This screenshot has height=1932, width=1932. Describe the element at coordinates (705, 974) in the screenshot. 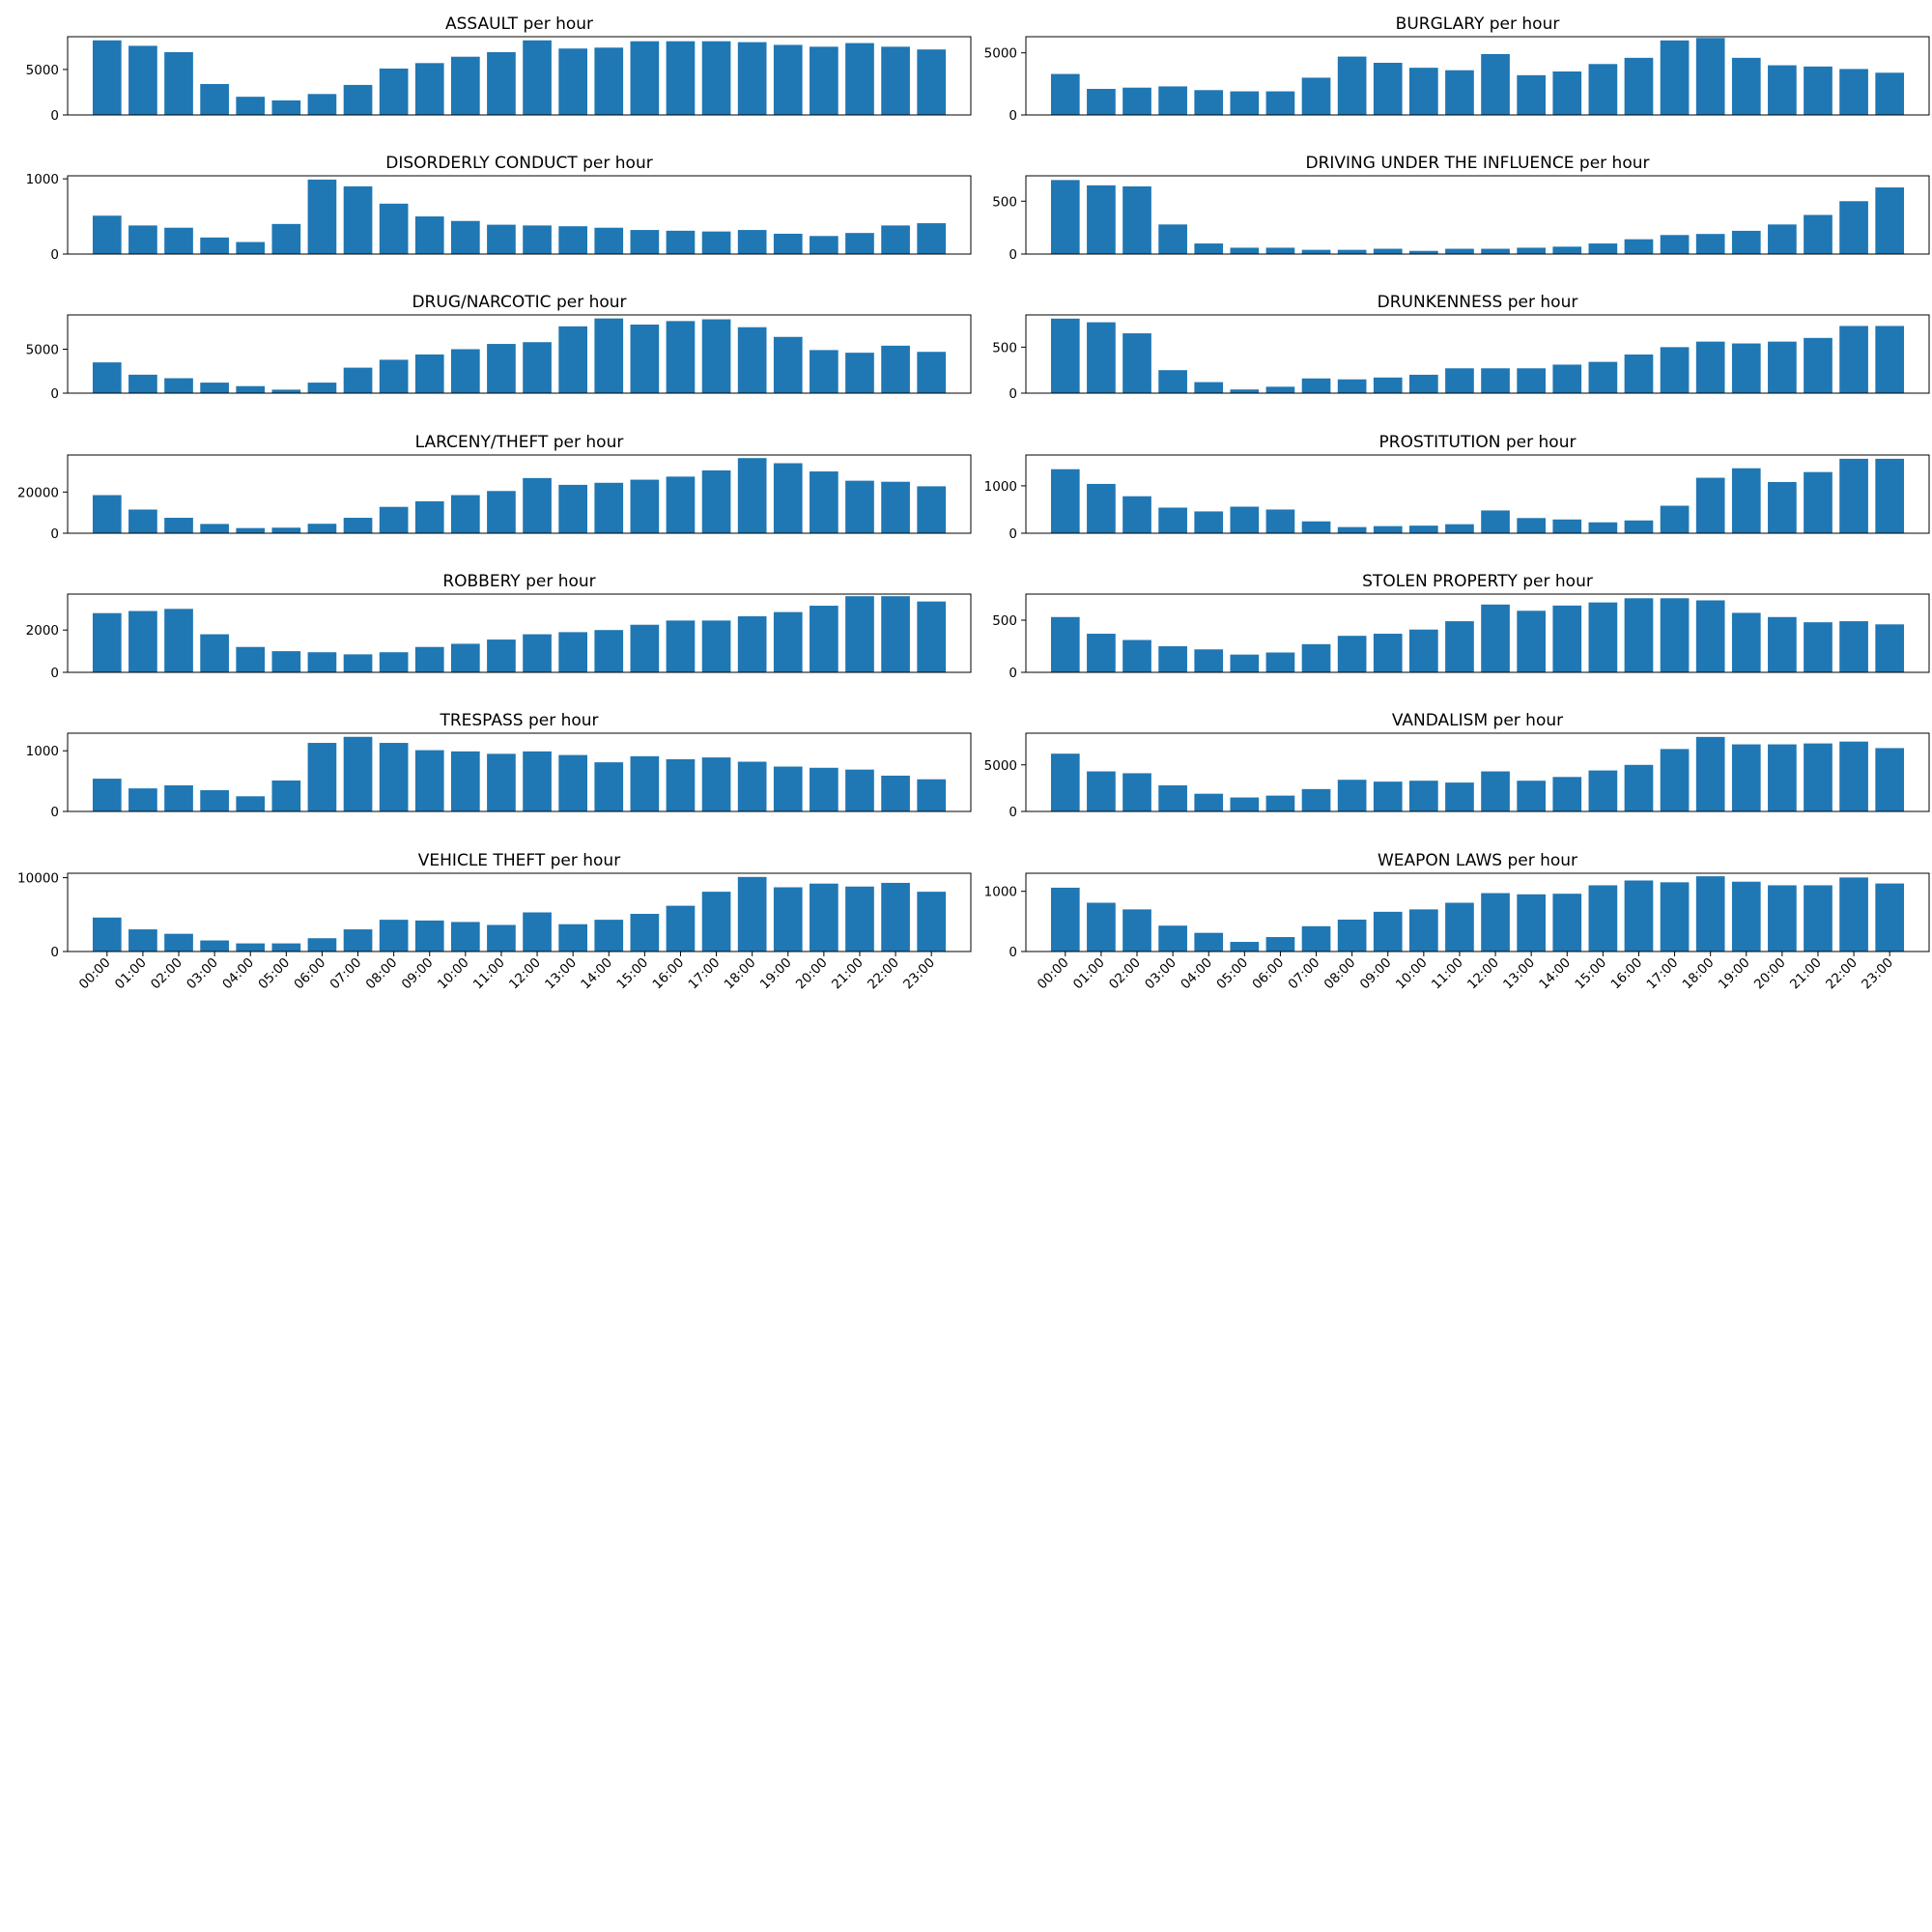

I see `x-tick-label: 17:00` at that location.